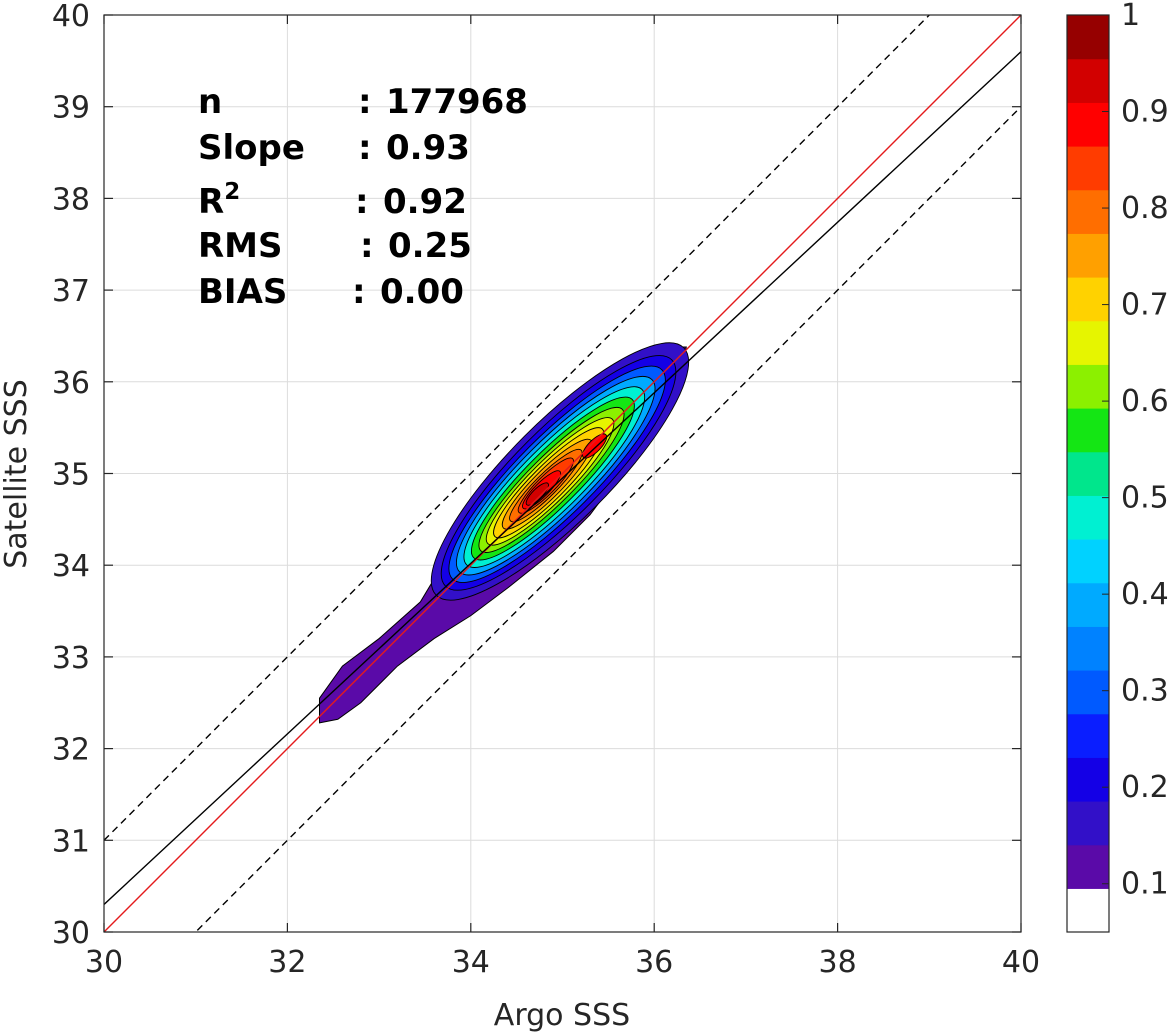 The width and height of the screenshot is (1172, 1035). I want to click on y-tick-label: 38, so click(71, 199).